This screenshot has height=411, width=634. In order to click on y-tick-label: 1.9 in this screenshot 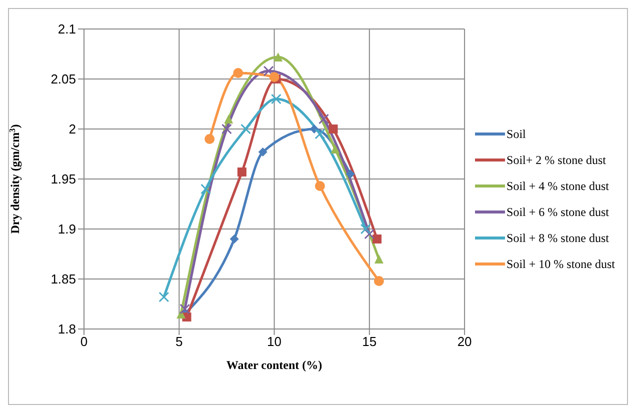, I will do `click(67, 229)`.